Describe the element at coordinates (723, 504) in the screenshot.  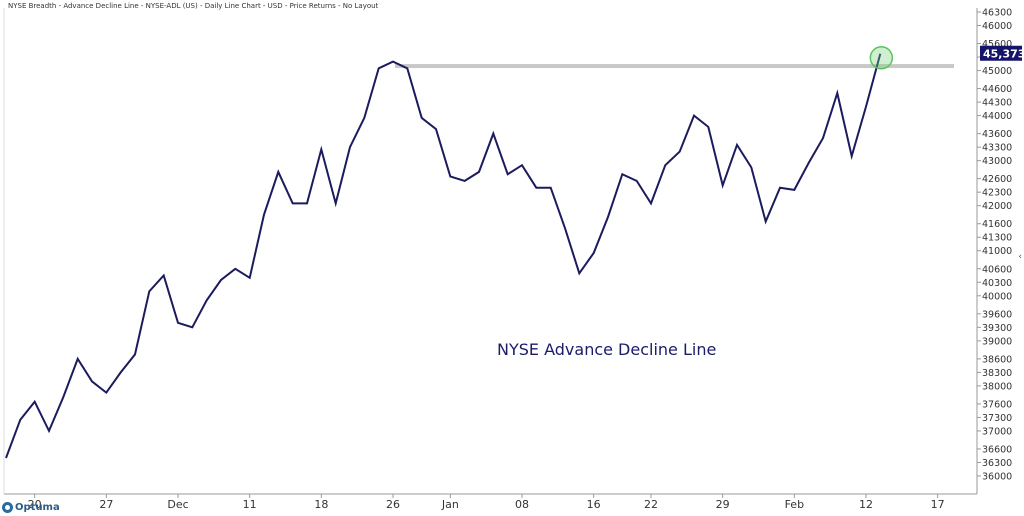
I see `x-tick-label: 29` at that location.